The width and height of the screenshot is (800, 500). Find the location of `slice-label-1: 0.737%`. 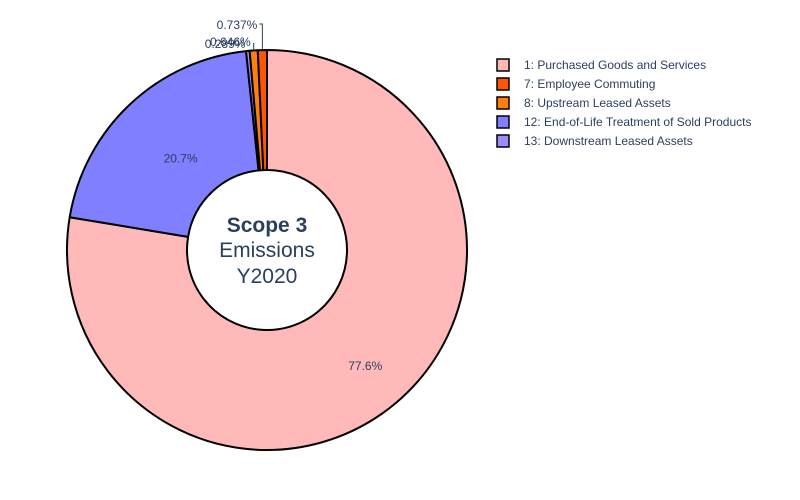

slice-label-1: 0.737% is located at coordinates (237, 25).